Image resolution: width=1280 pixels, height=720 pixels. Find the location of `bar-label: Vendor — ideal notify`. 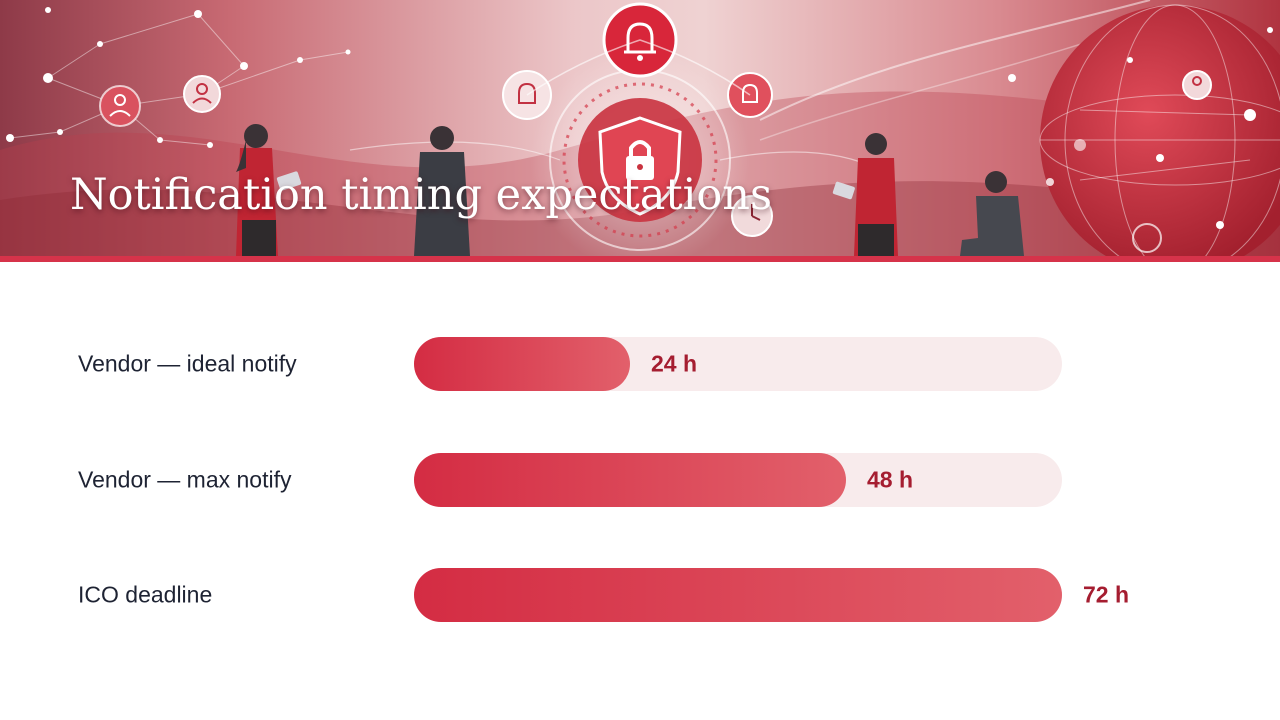

bar-label: Vendor — ideal notify is located at coordinates (187, 363).